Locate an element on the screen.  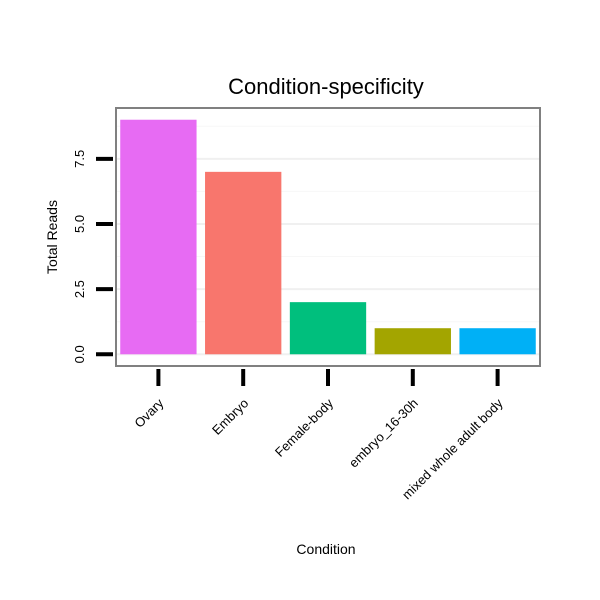
y-axis-label: Total Reads is located at coordinates (52, 237).